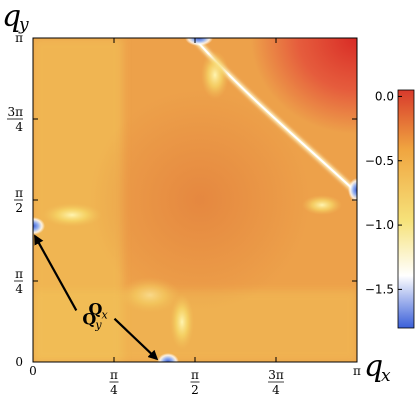 This screenshot has height=407, width=415. I want to click on colorbar-tick-label: −1.0, so click(379, 225).